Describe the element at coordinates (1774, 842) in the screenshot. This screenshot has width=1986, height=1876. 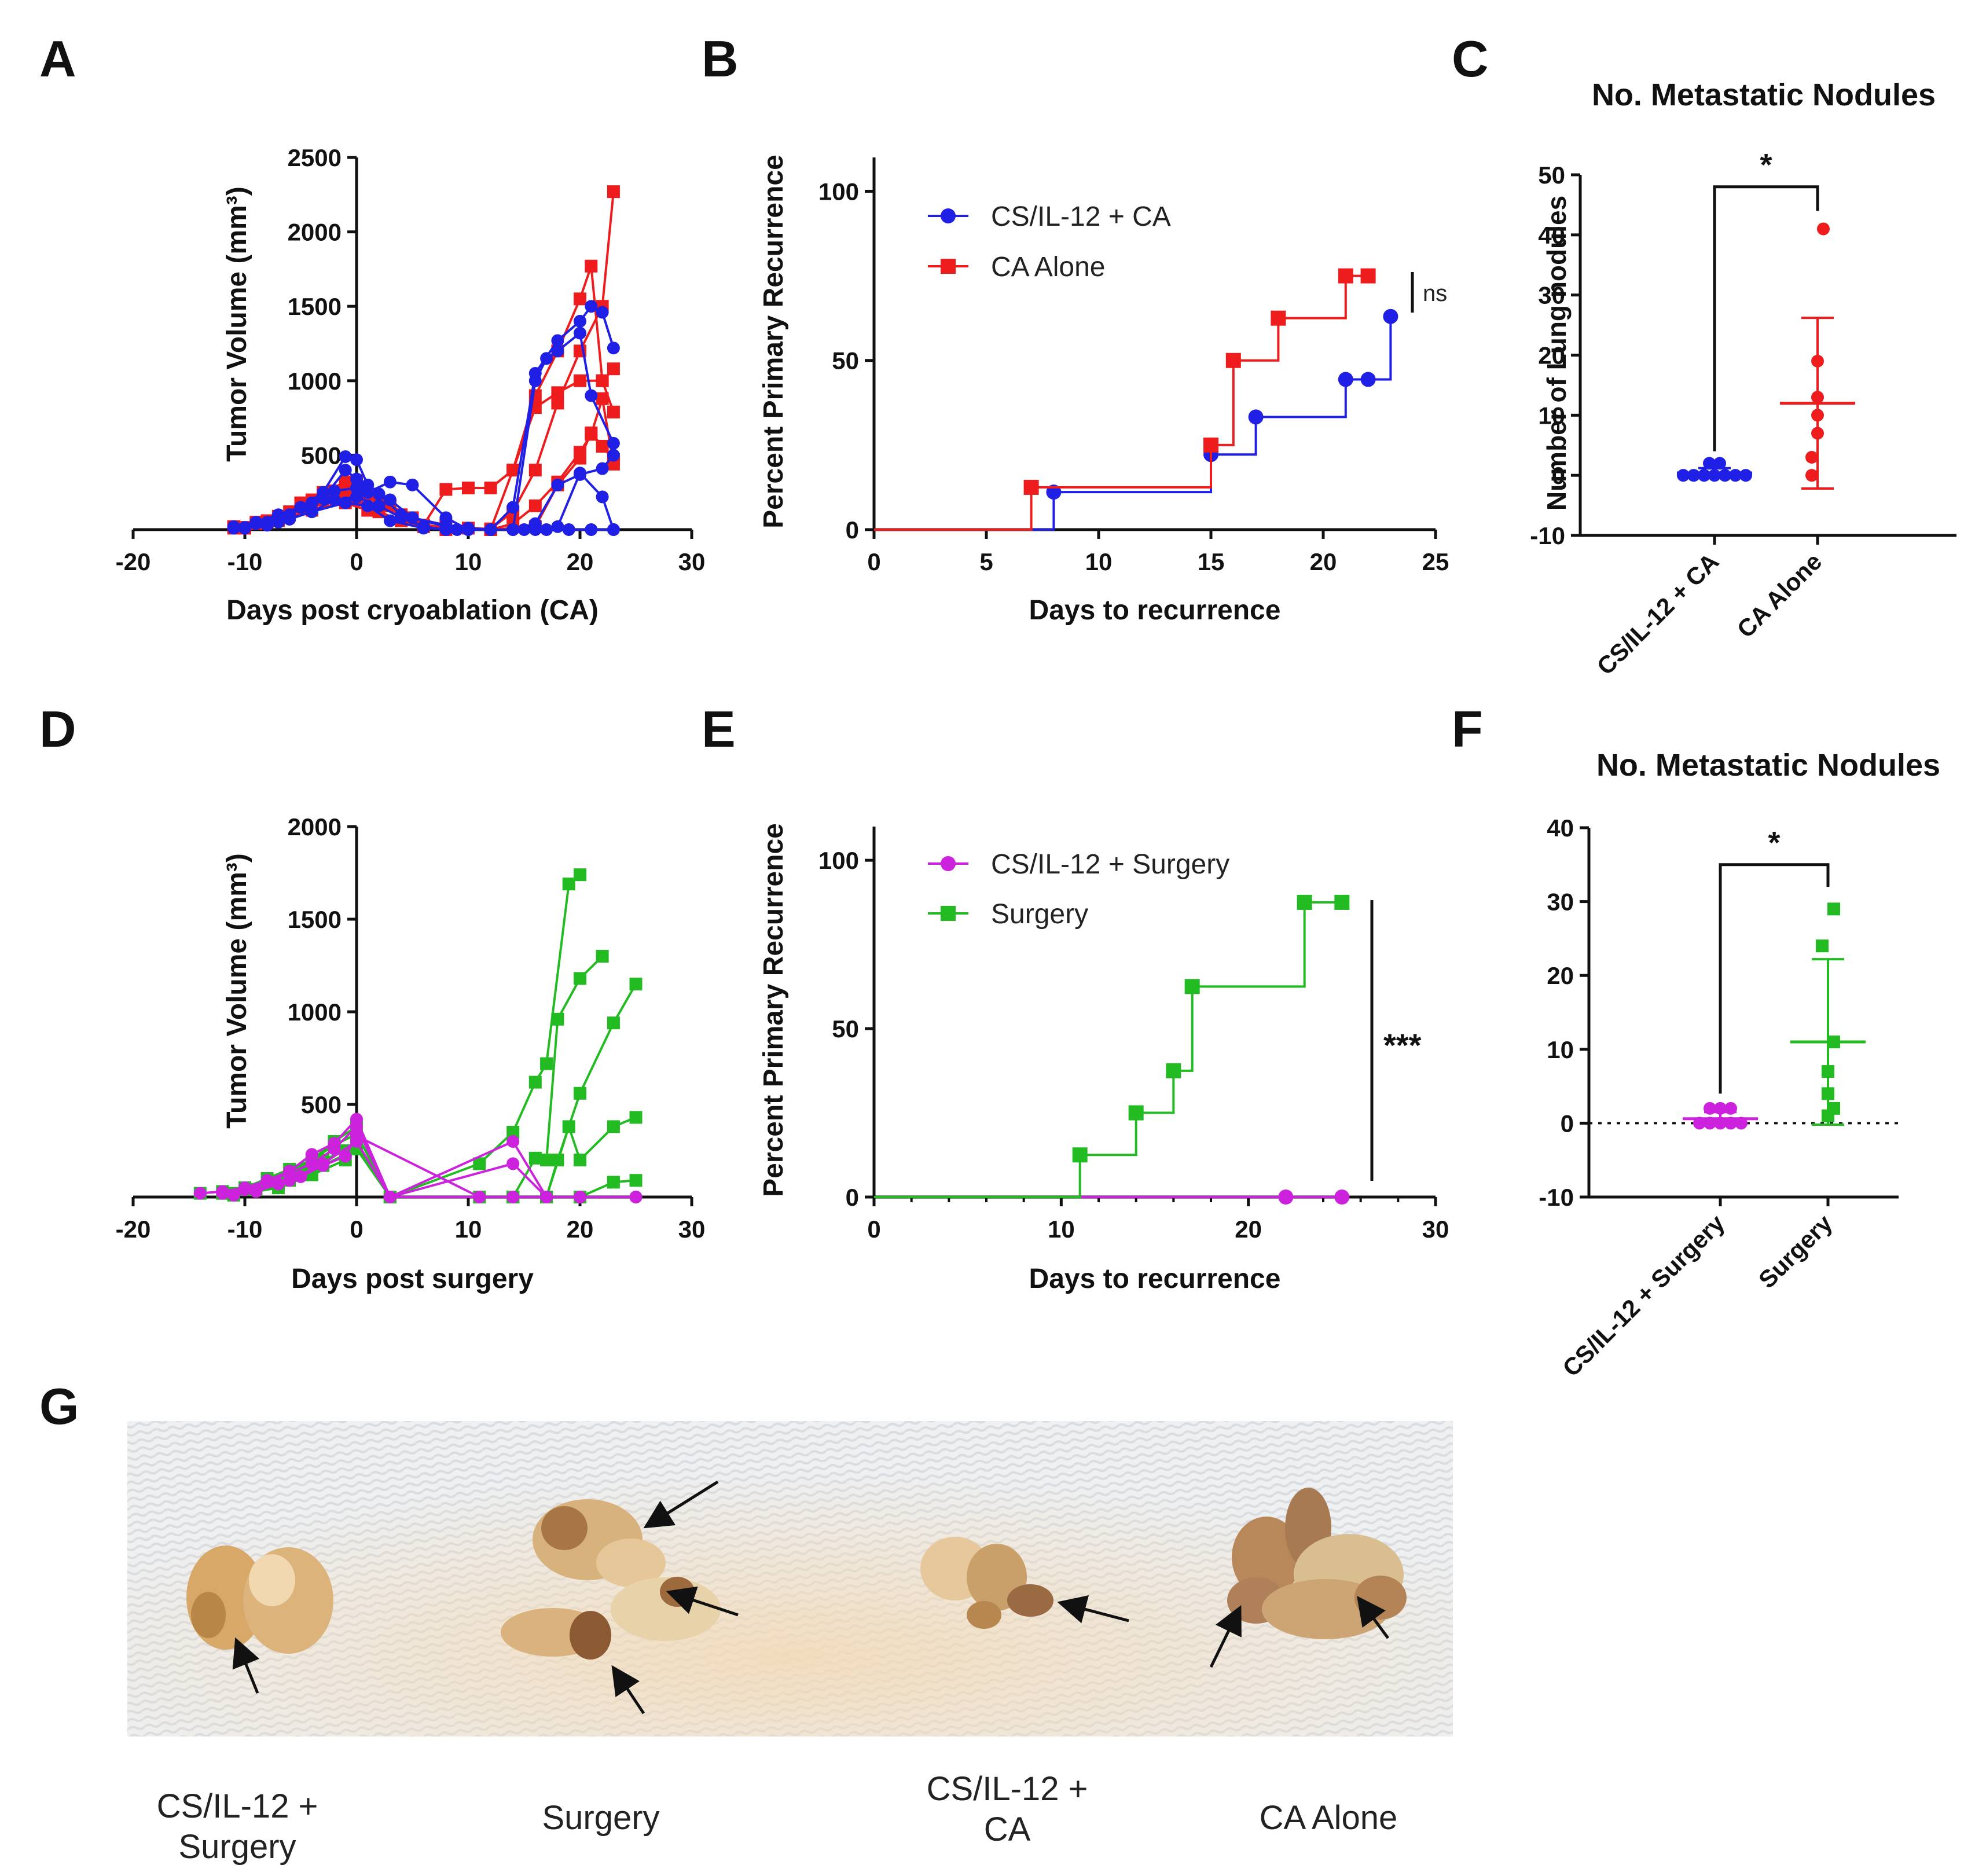
I see `significance-label: *` at that location.